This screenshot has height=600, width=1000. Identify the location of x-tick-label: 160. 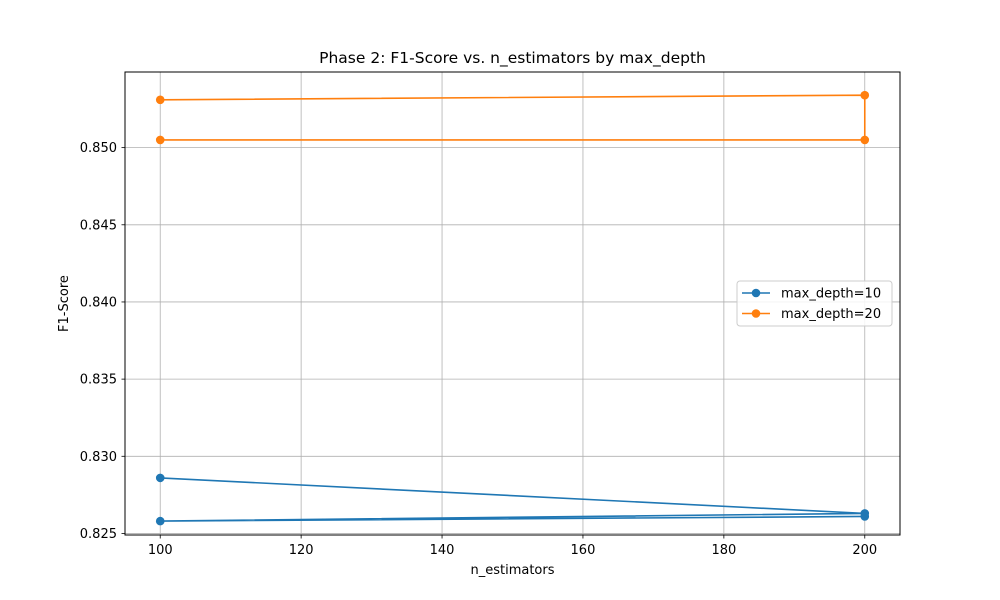
(583, 550).